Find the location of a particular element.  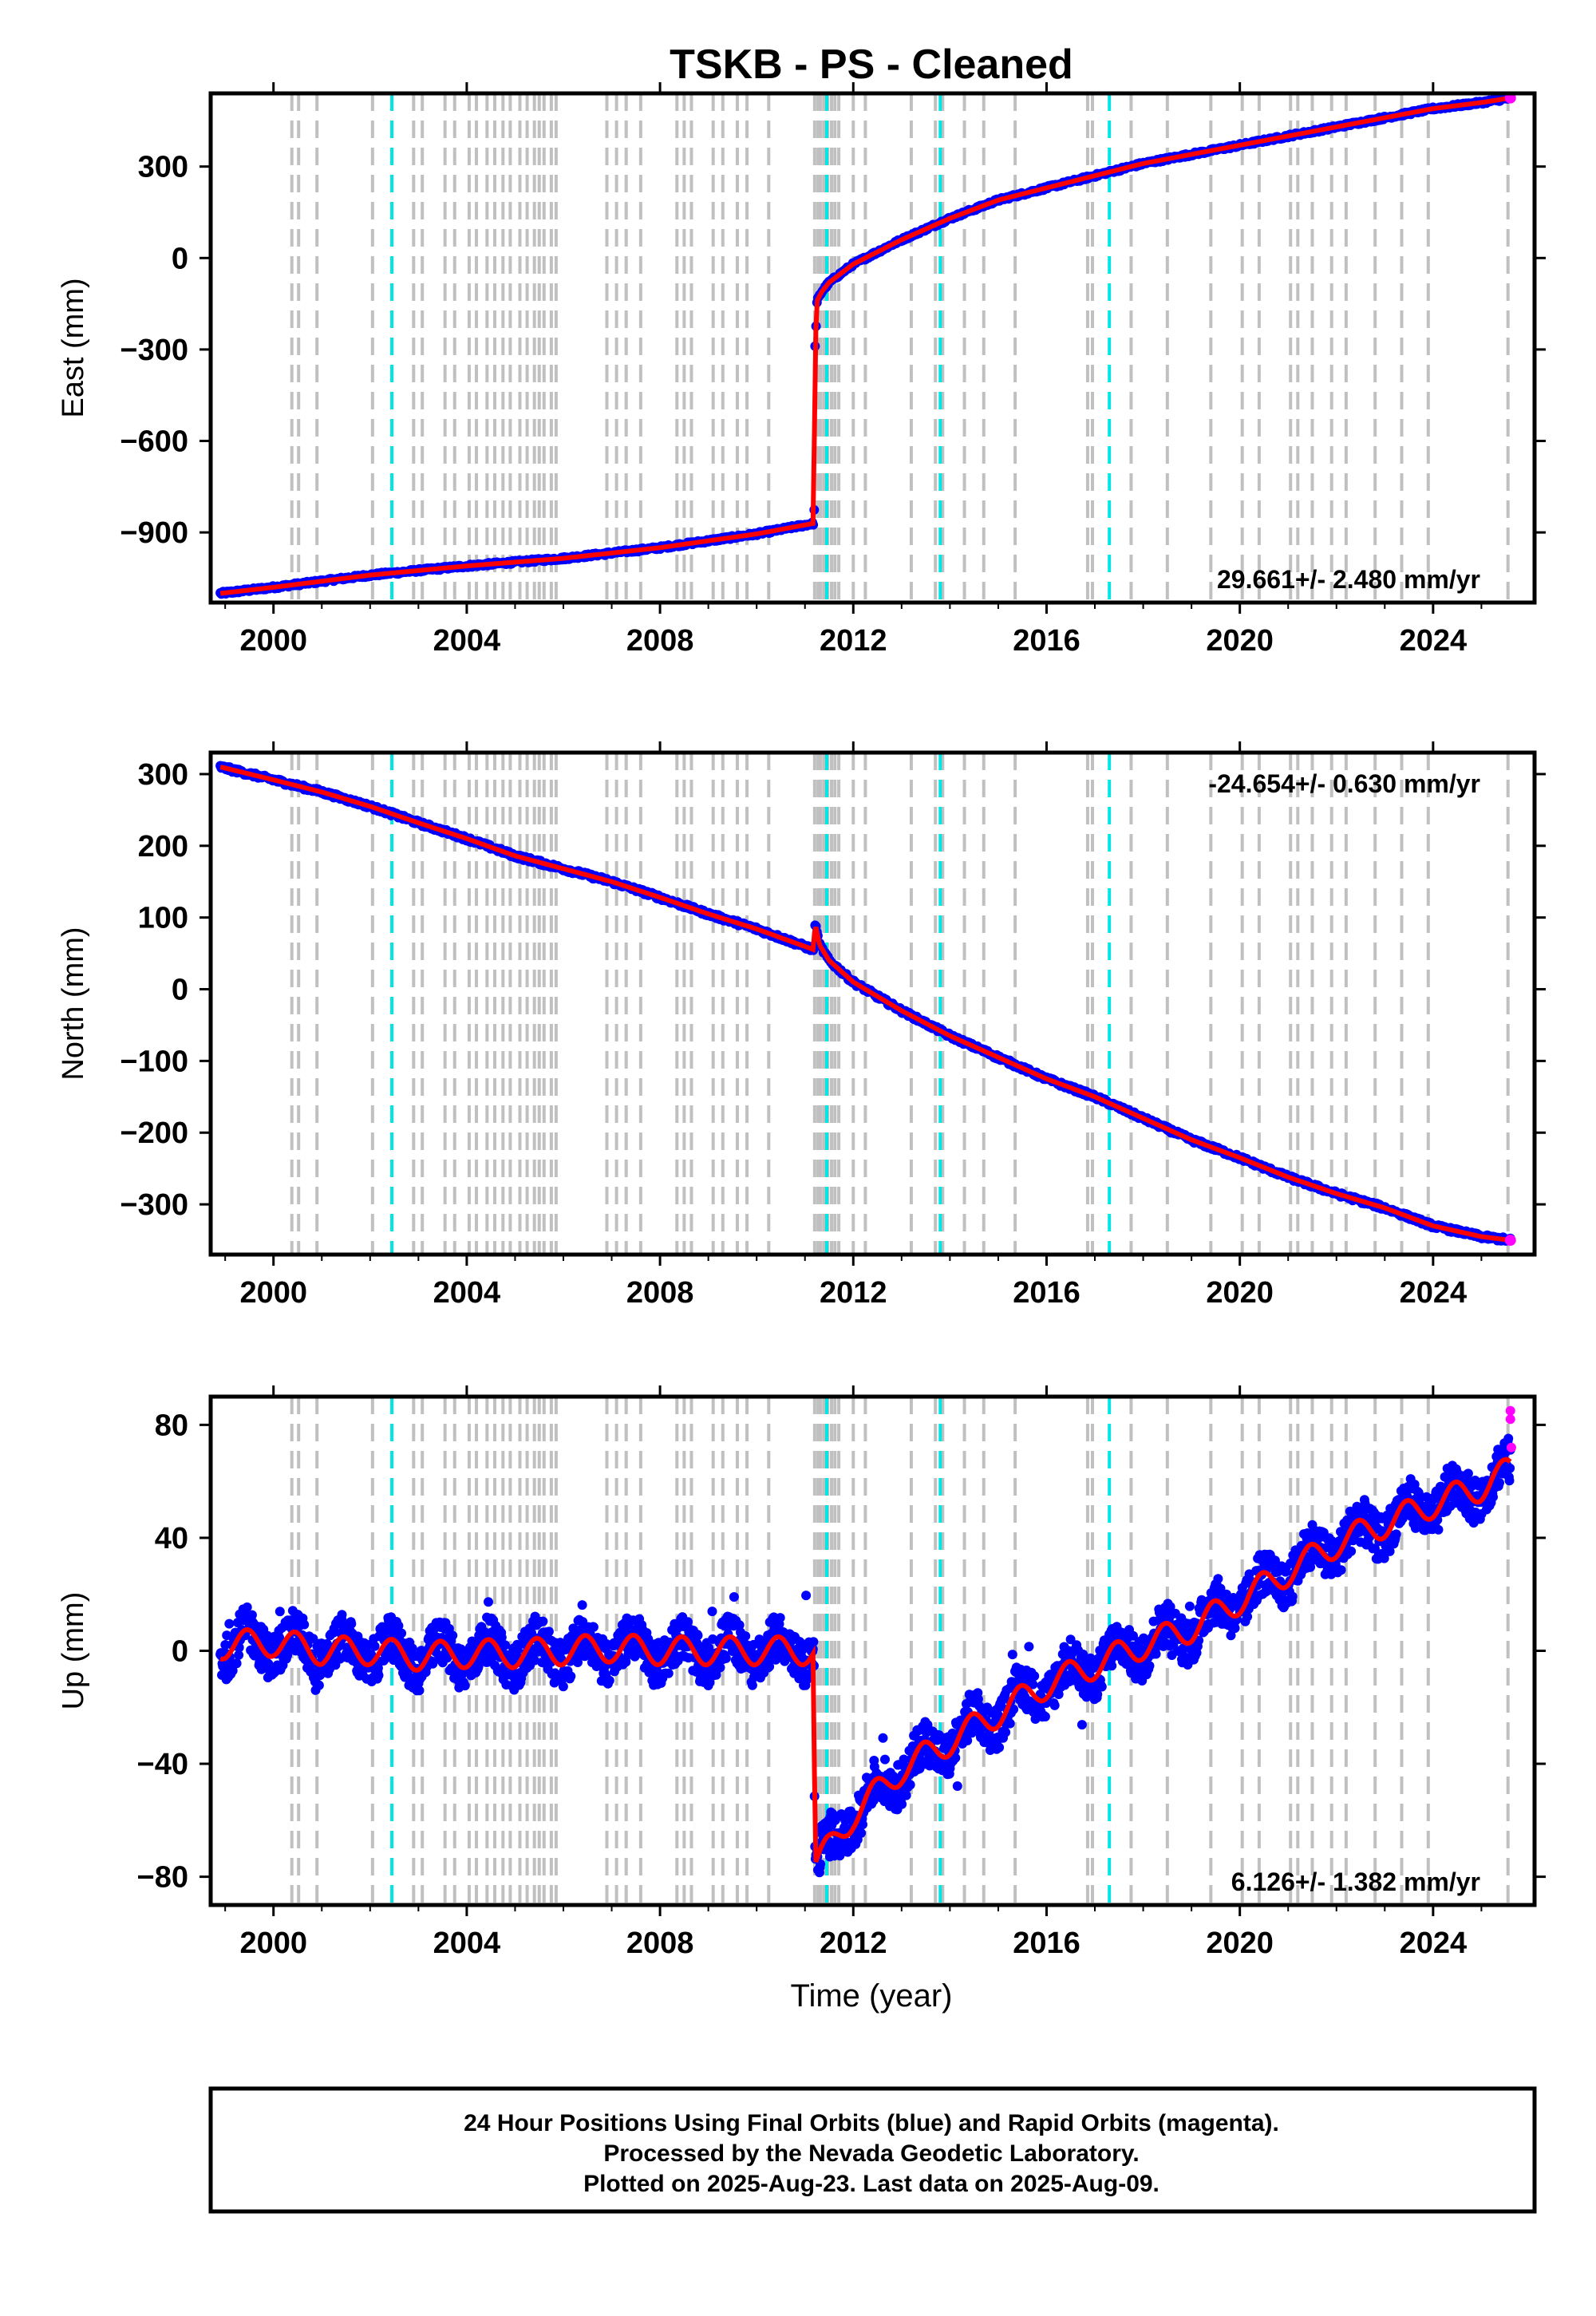

y-tick-label: −900 is located at coordinates (154, 533).